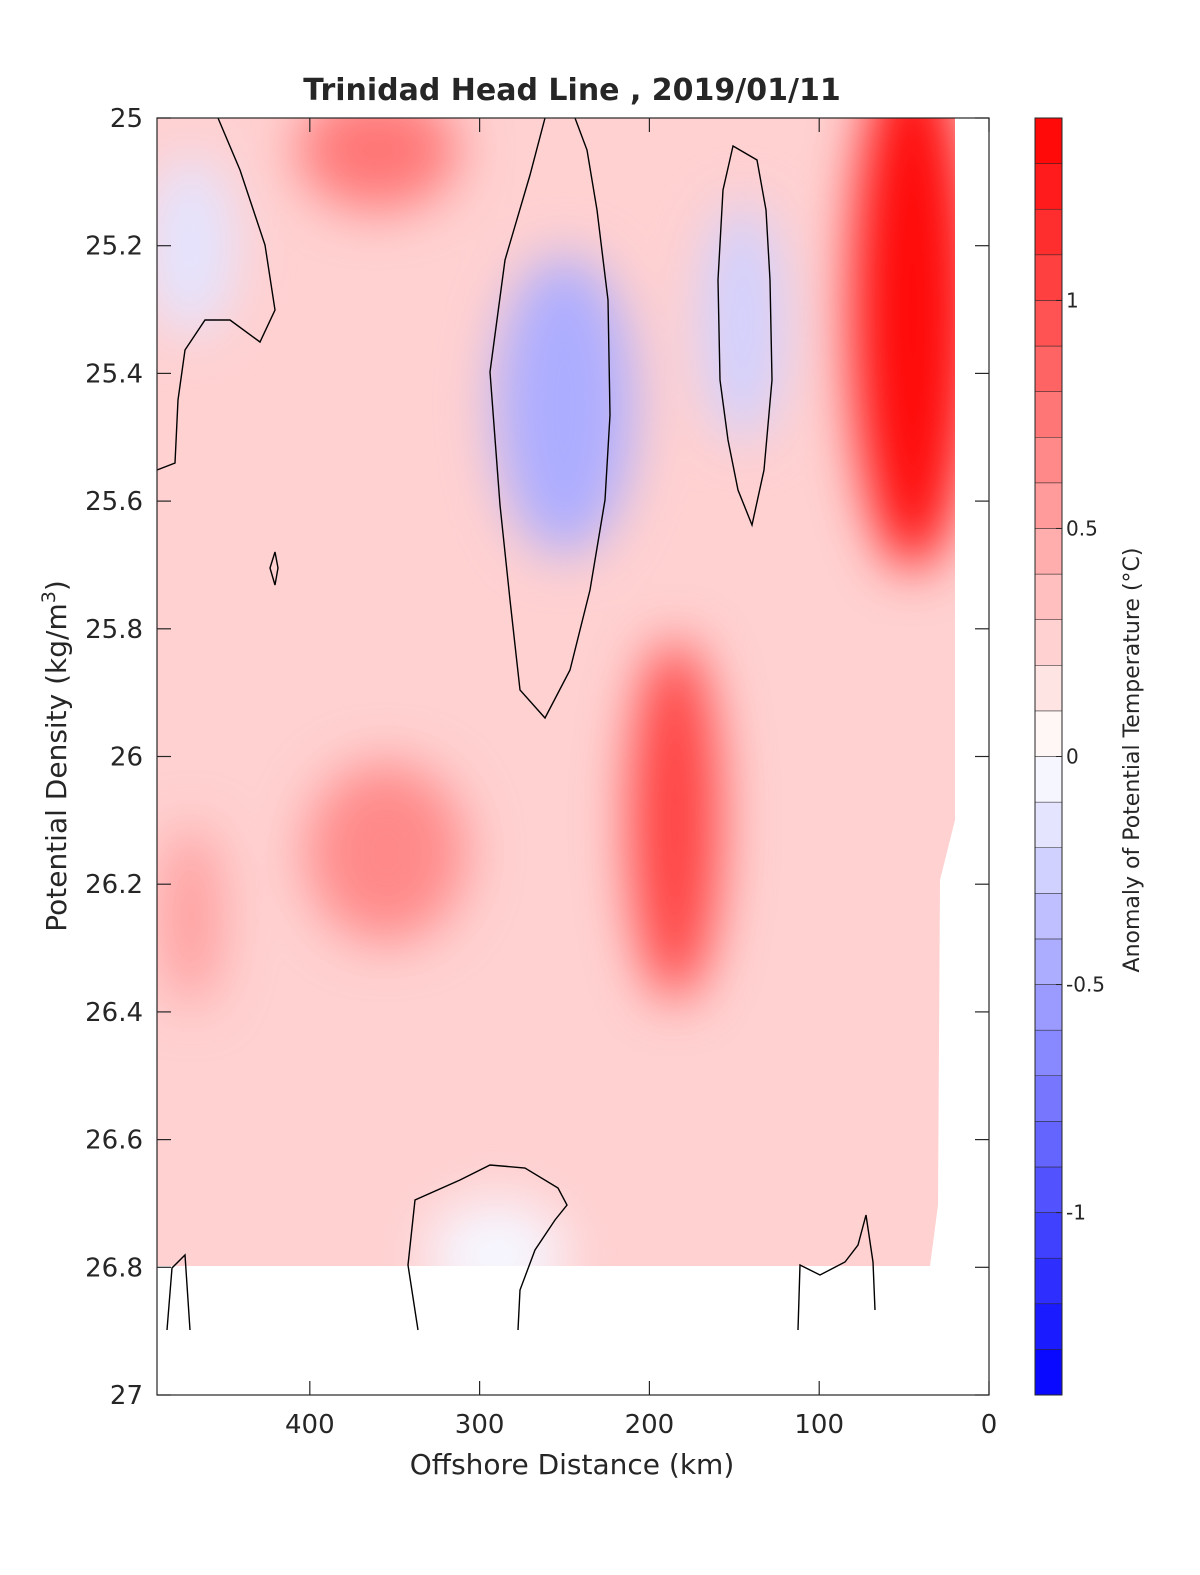 The image size is (1200, 1575). Describe the element at coordinates (274, 568) in the screenshot. I see `zero-contour-west-dot` at that location.